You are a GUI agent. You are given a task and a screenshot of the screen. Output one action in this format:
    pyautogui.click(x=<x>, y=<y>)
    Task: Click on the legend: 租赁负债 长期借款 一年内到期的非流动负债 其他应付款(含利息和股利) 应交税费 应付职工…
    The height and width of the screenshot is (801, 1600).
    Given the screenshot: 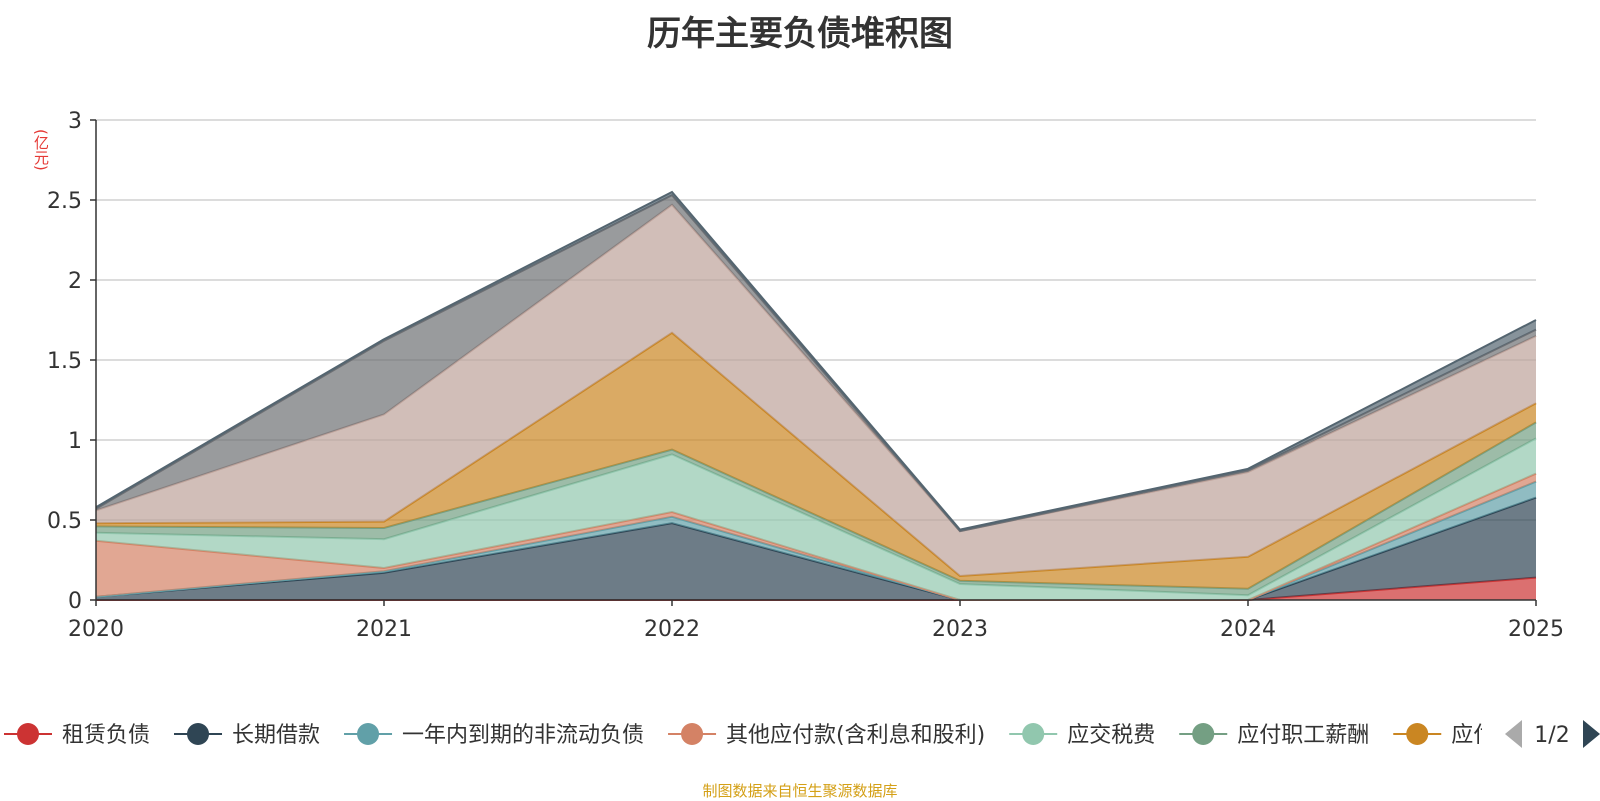 What is the action you would take?
    pyautogui.click(x=771, y=735)
    